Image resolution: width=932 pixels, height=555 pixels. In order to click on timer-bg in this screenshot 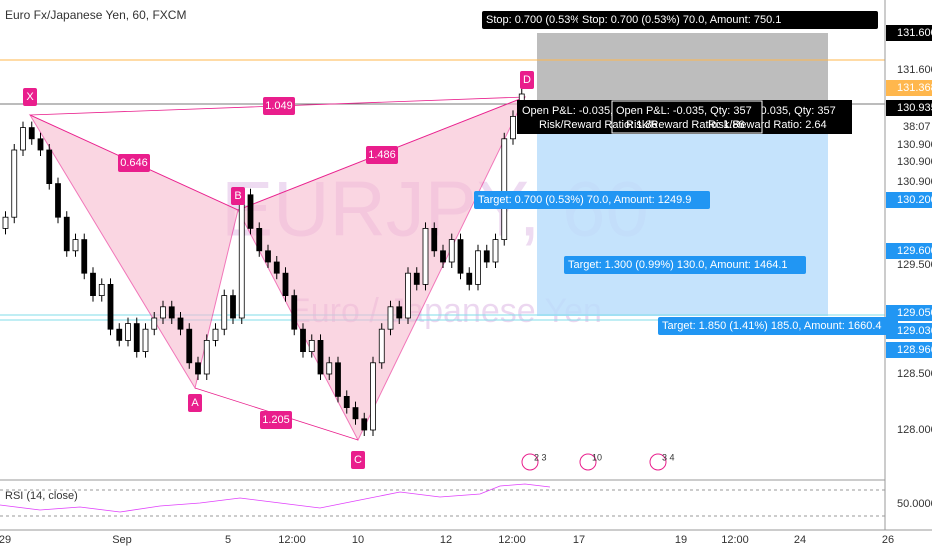, I will do `click(909, 127)`.